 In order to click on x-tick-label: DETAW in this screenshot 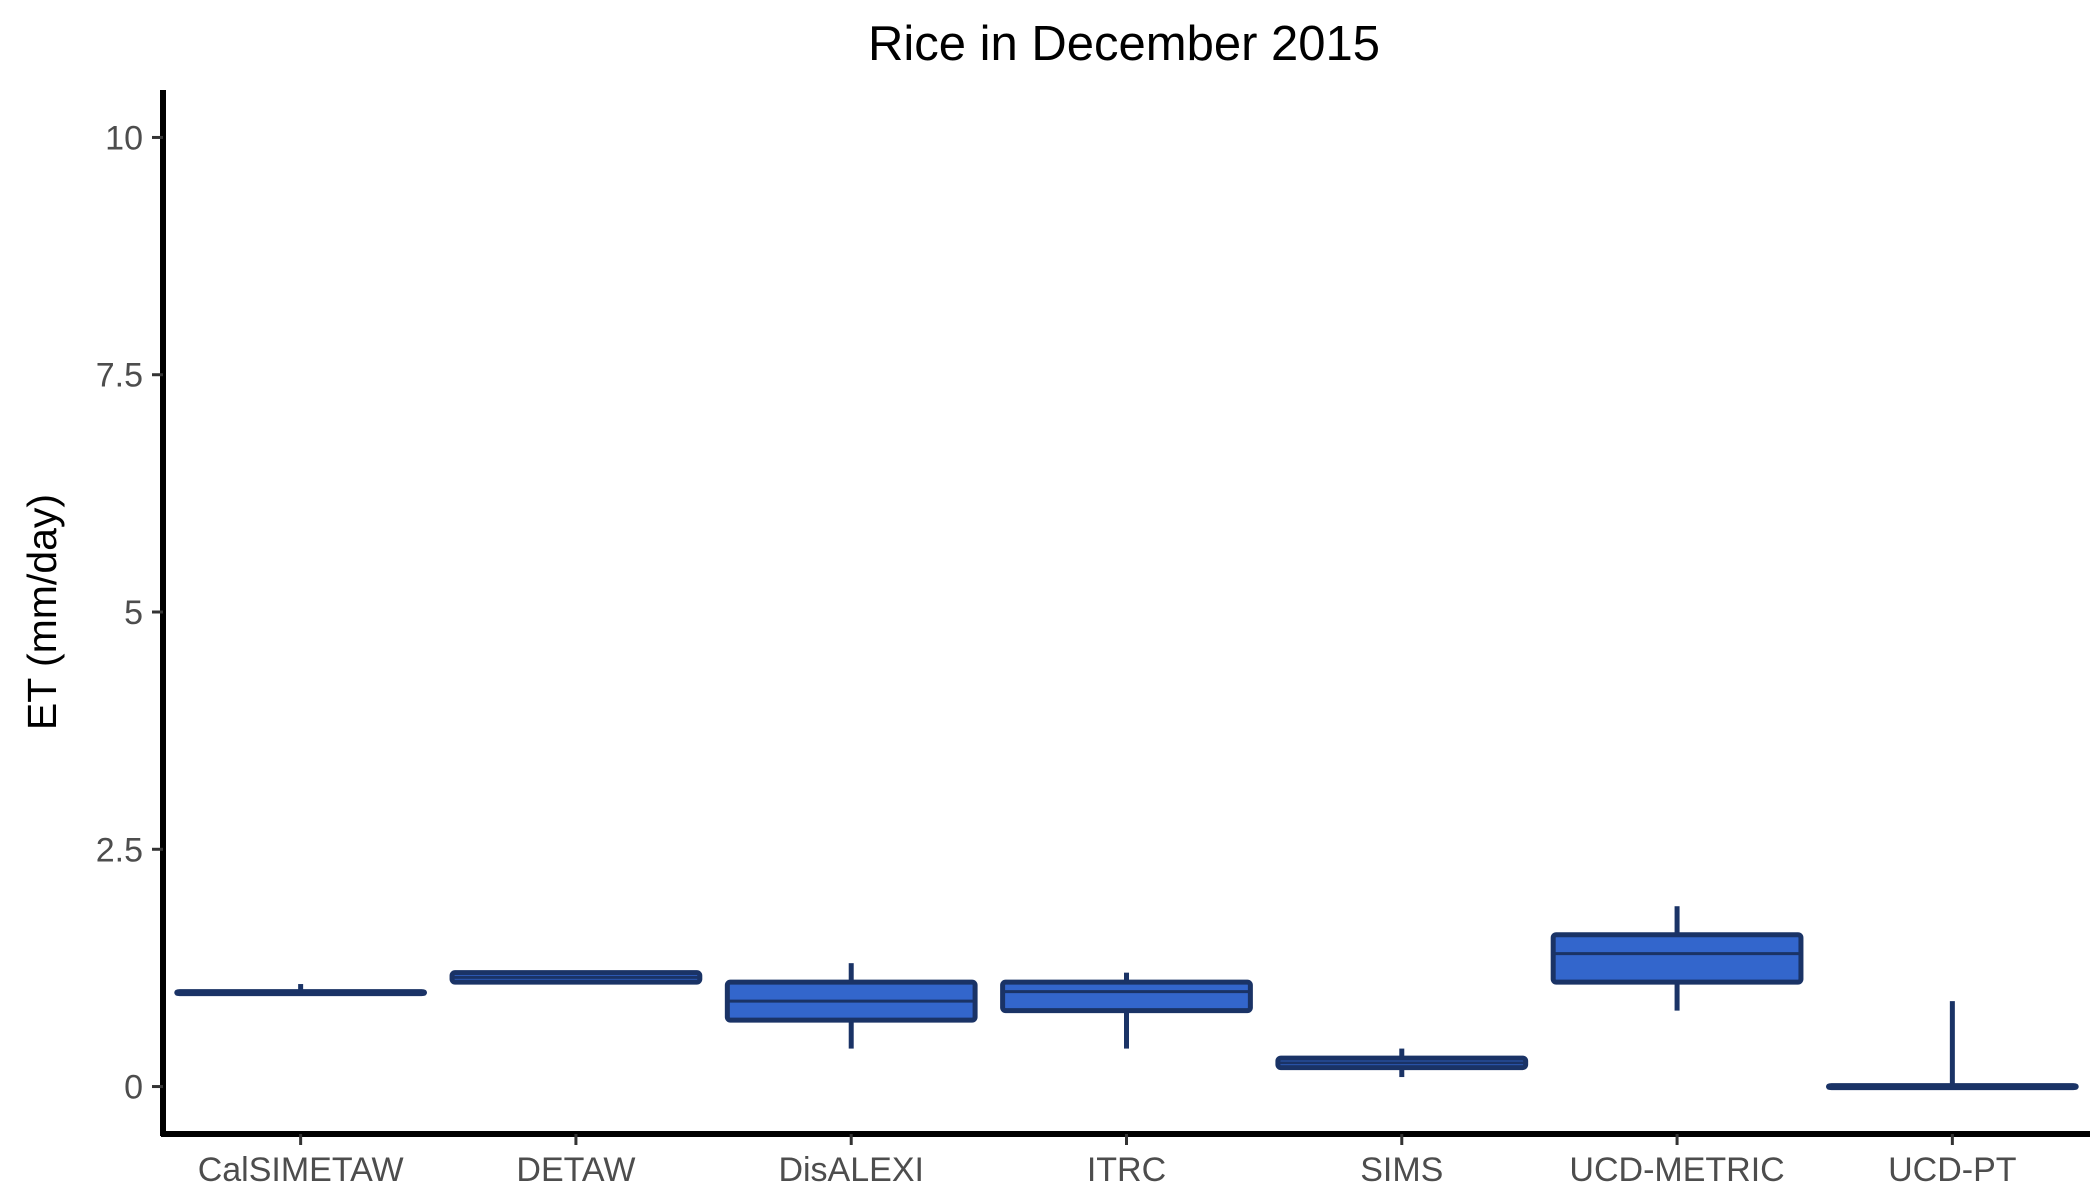, I will do `click(575, 1170)`.